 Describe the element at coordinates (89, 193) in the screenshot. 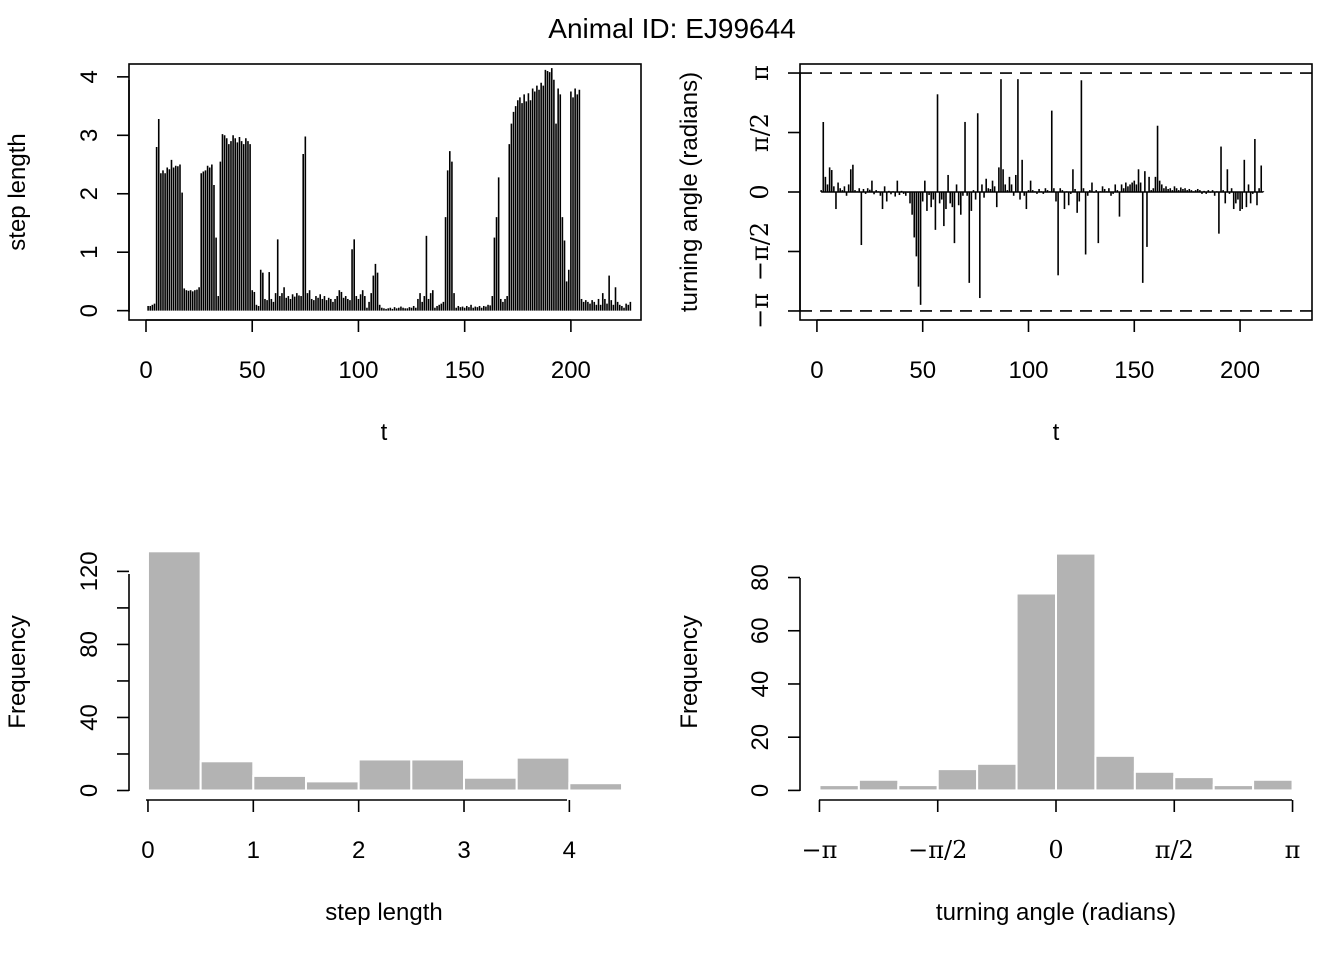

I see `y-tick-label: 2` at that location.